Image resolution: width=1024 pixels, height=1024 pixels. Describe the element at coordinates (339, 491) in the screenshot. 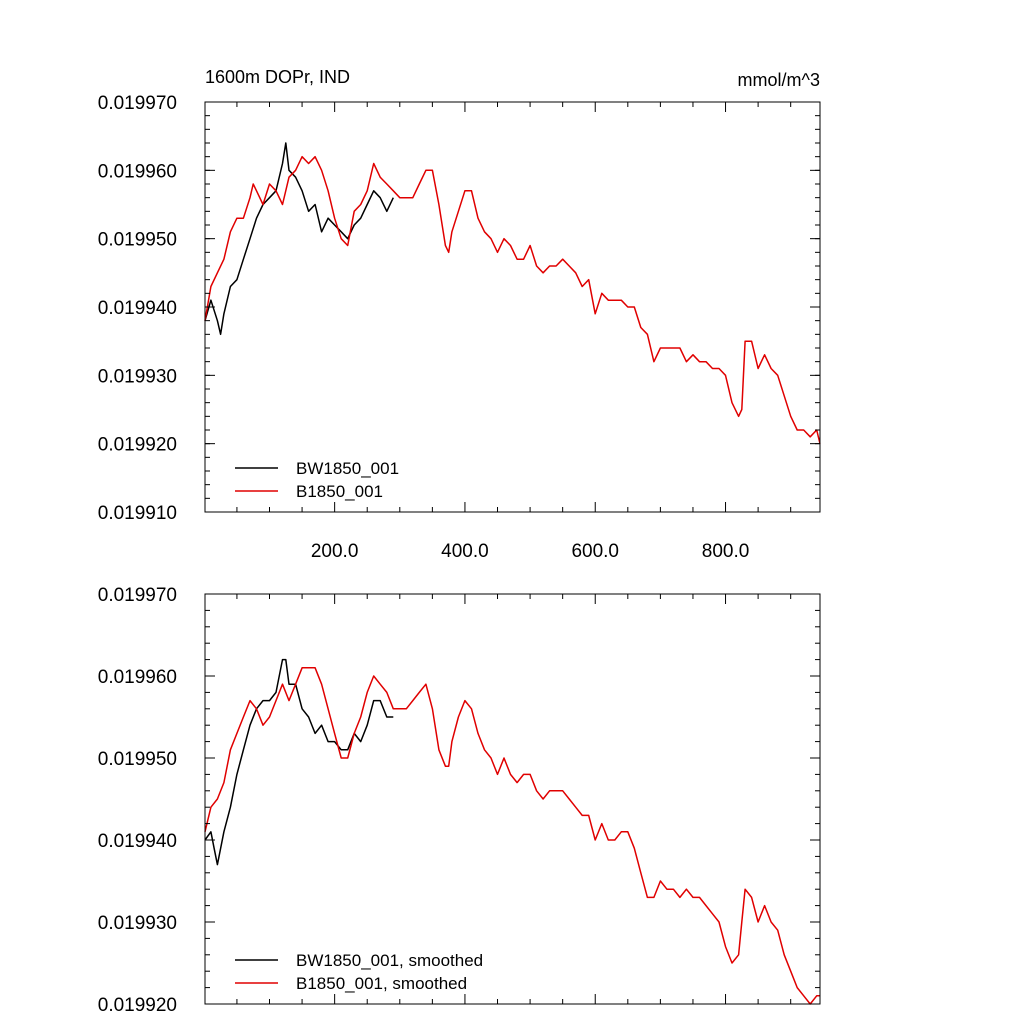

I see `legend-label-b1850: B1850_001` at that location.